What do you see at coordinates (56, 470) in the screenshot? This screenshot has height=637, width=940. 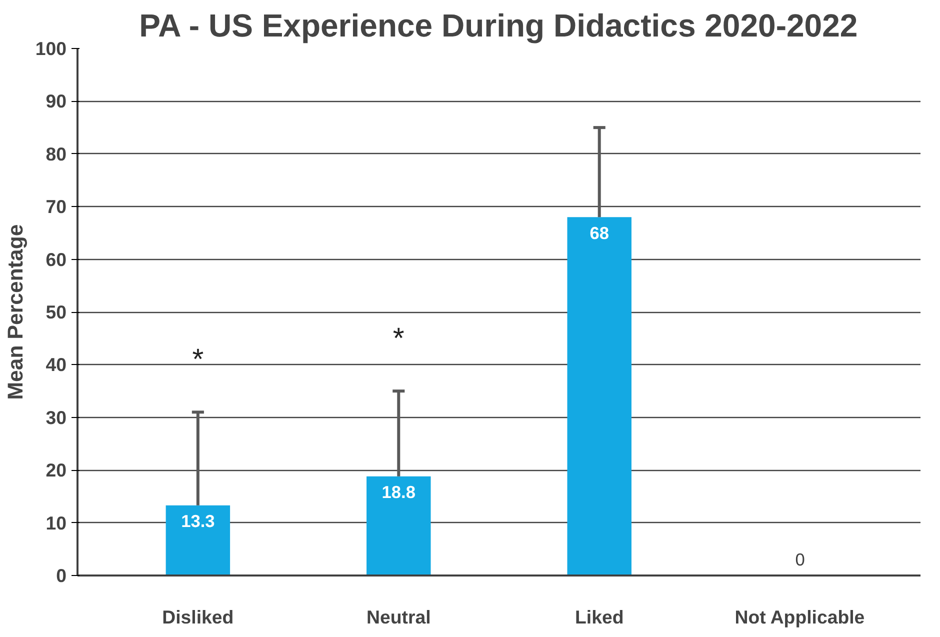 I see `y-tick-label: 20` at bounding box center [56, 470].